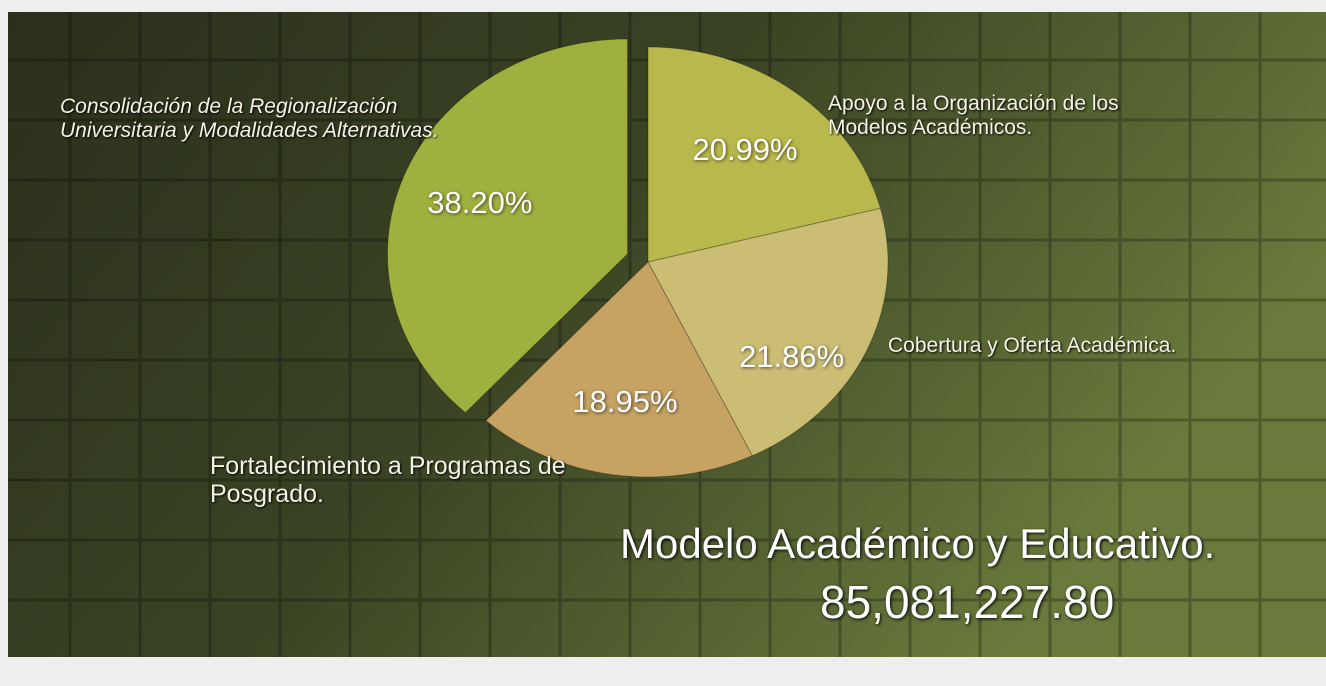  Describe the element at coordinates (792, 356) in the screenshot. I see `value-label: 21.86%` at that location.